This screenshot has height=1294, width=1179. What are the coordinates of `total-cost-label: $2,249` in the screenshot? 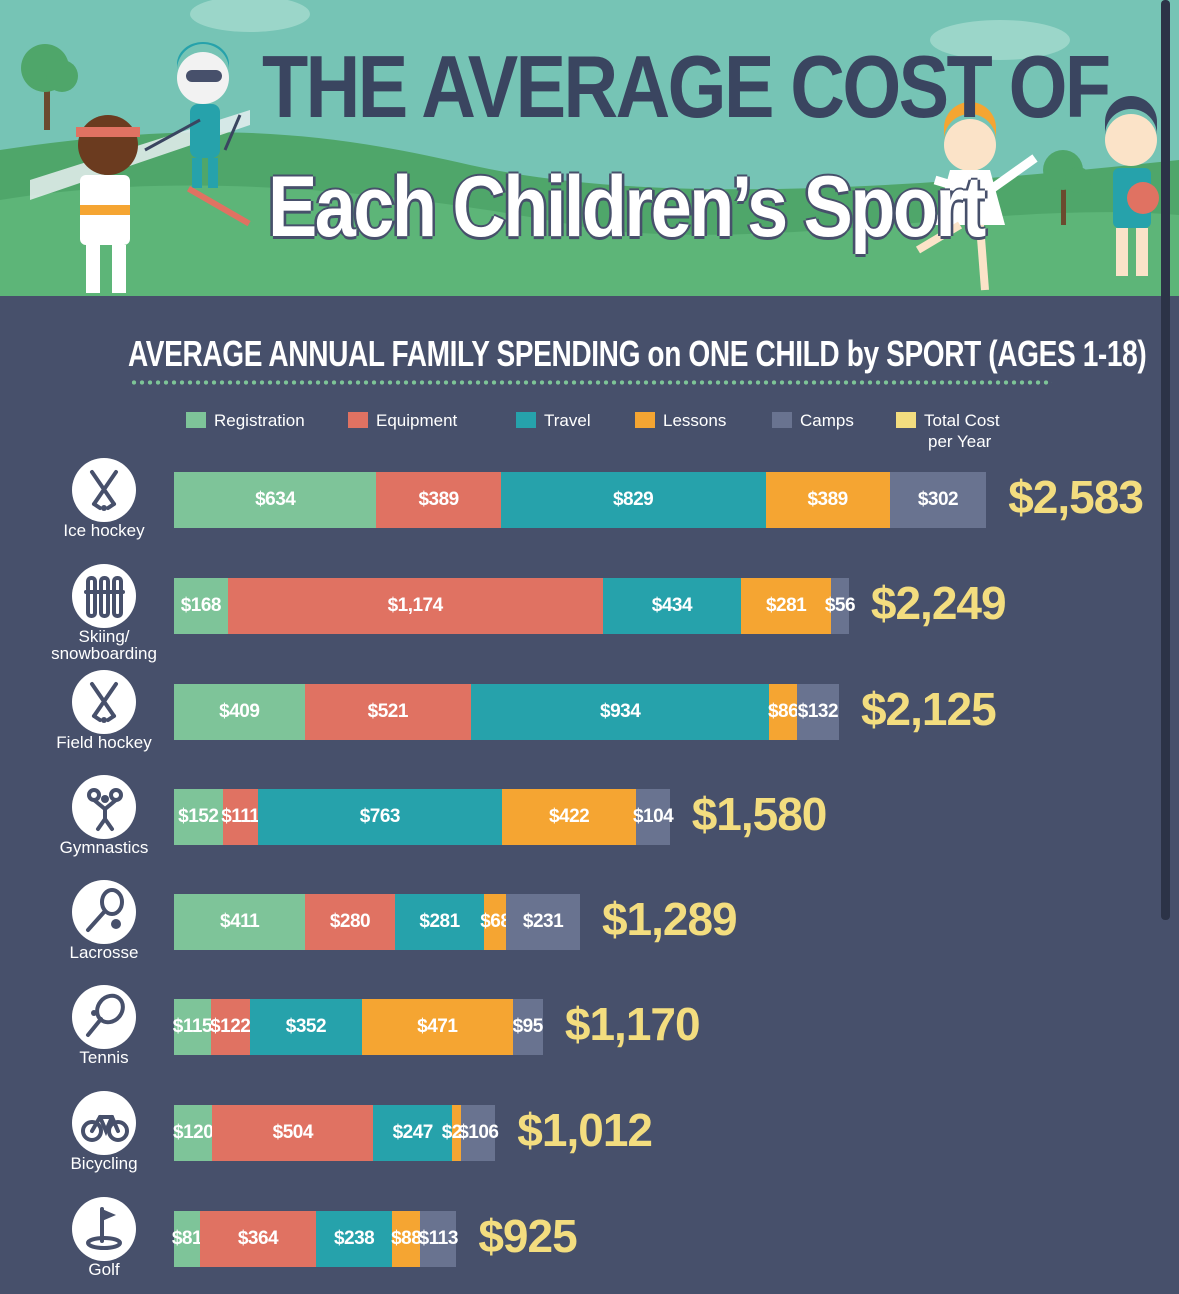 It's located at (938, 603).